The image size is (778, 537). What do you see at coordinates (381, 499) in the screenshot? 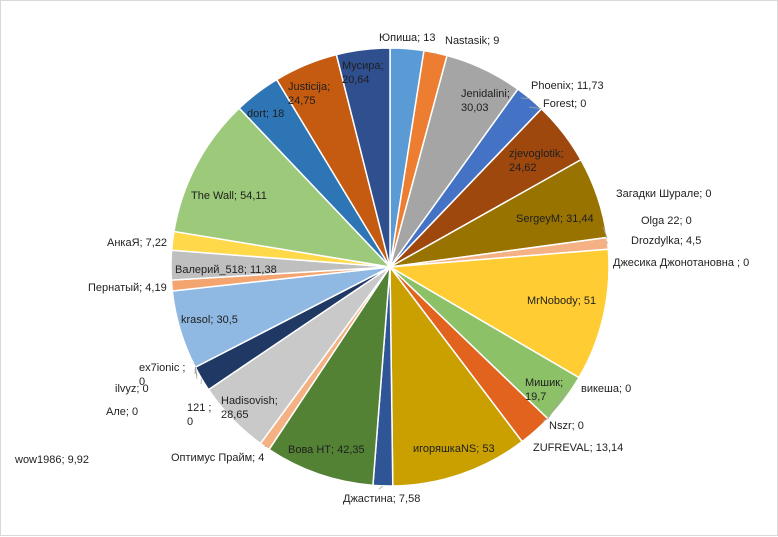
I see `data-label-джастина: Джастина; 7,58` at bounding box center [381, 499].